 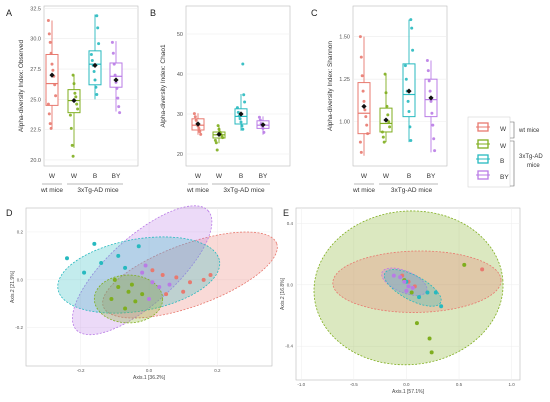 What do you see at coordinates (344, 80) in the screenshot?
I see `y-tick-label: 1.25` at bounding box center [344, 80].